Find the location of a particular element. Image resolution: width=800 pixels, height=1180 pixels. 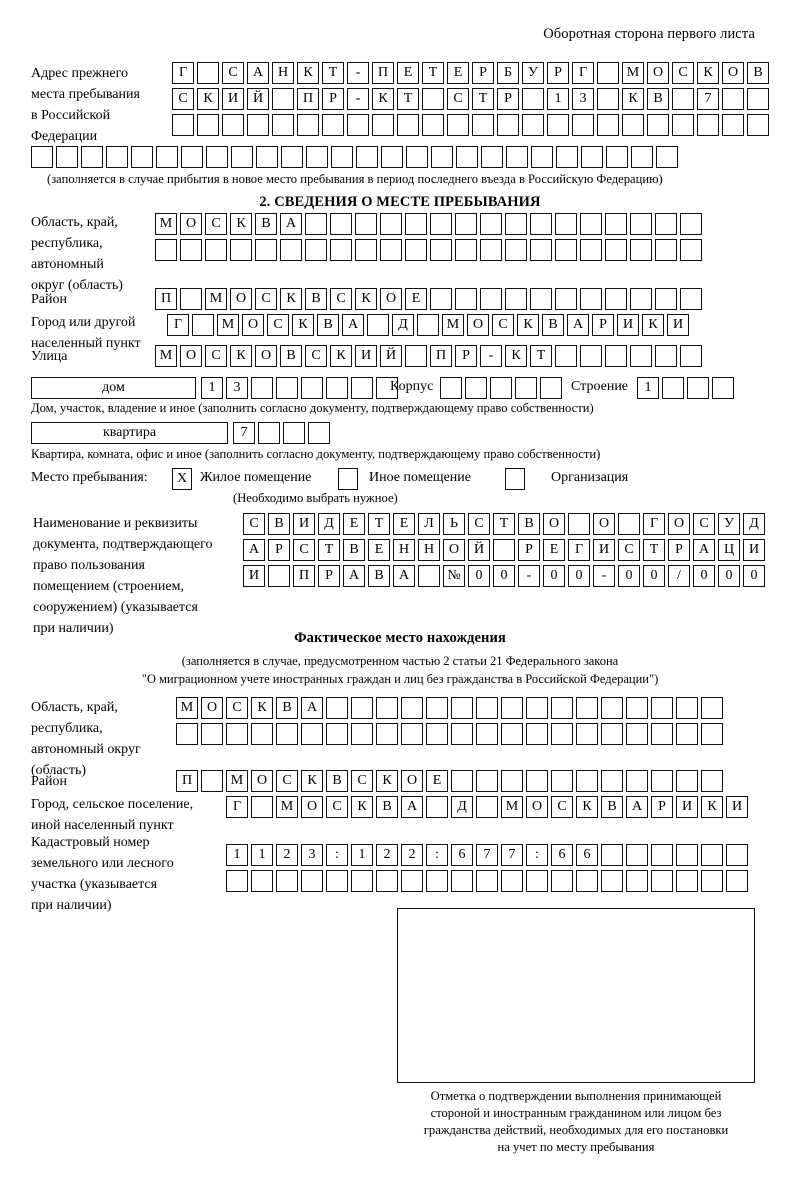

char-cell: 7 is located at coordinates (512, 855).